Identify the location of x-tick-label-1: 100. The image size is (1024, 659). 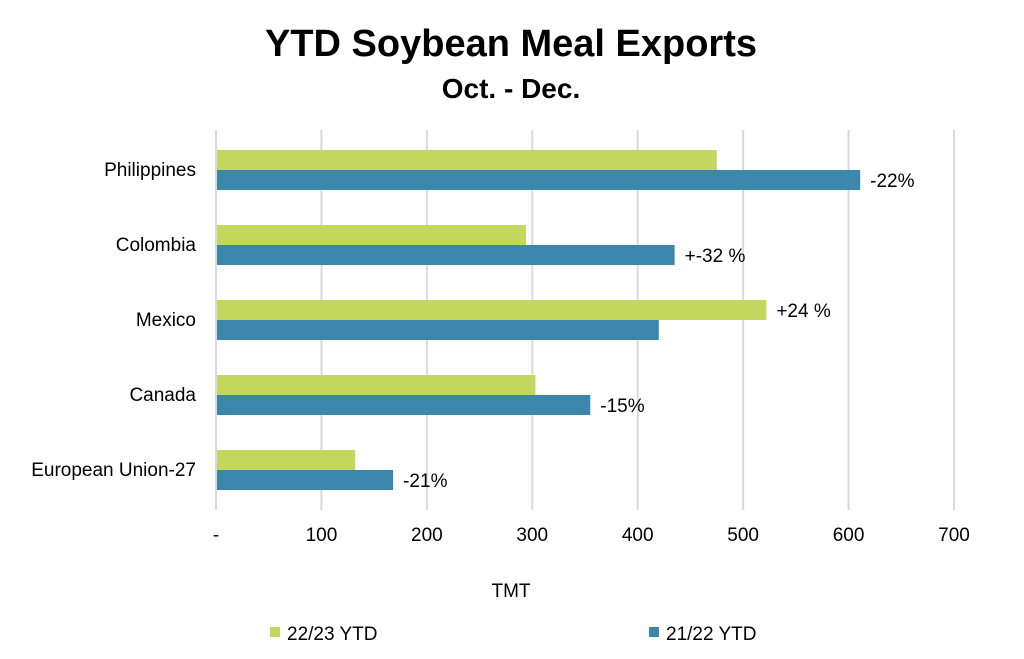
(322, 535).